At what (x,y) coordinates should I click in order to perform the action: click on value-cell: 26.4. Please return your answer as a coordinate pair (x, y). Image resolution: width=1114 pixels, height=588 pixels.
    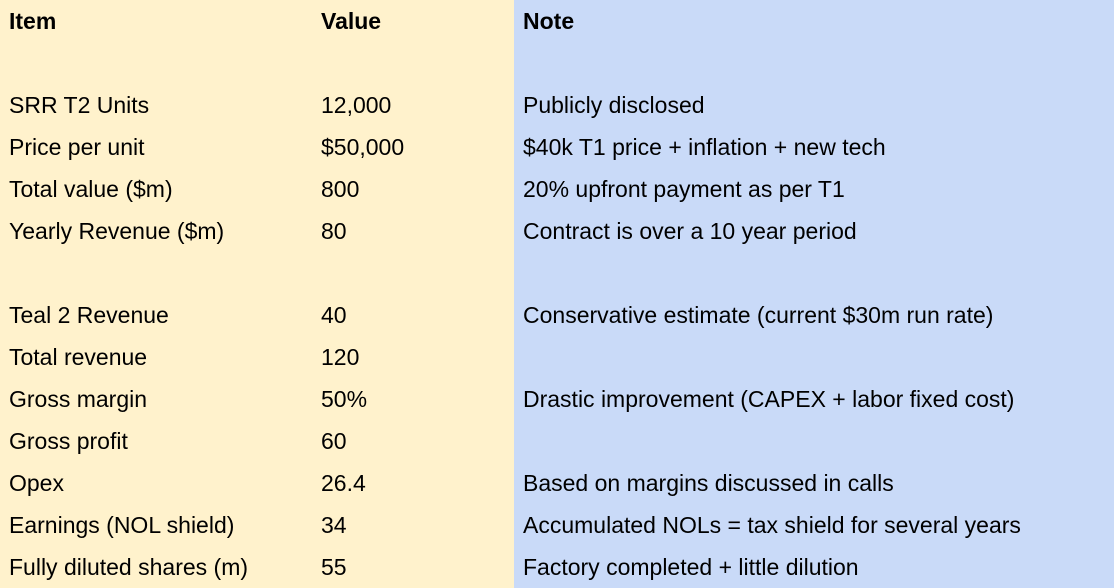
    Looking at the image, I should click on (343, 483).